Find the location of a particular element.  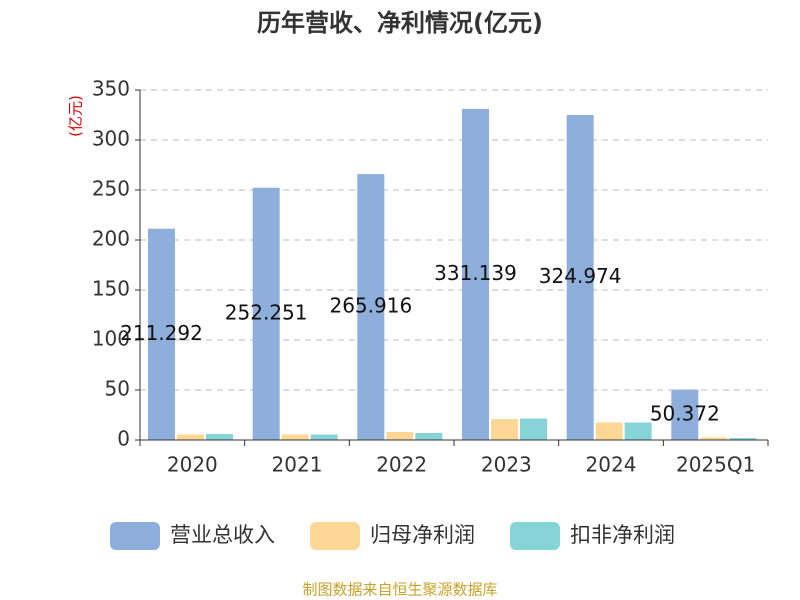

y-tick-label: 150 is located at coordinates (111, 289).